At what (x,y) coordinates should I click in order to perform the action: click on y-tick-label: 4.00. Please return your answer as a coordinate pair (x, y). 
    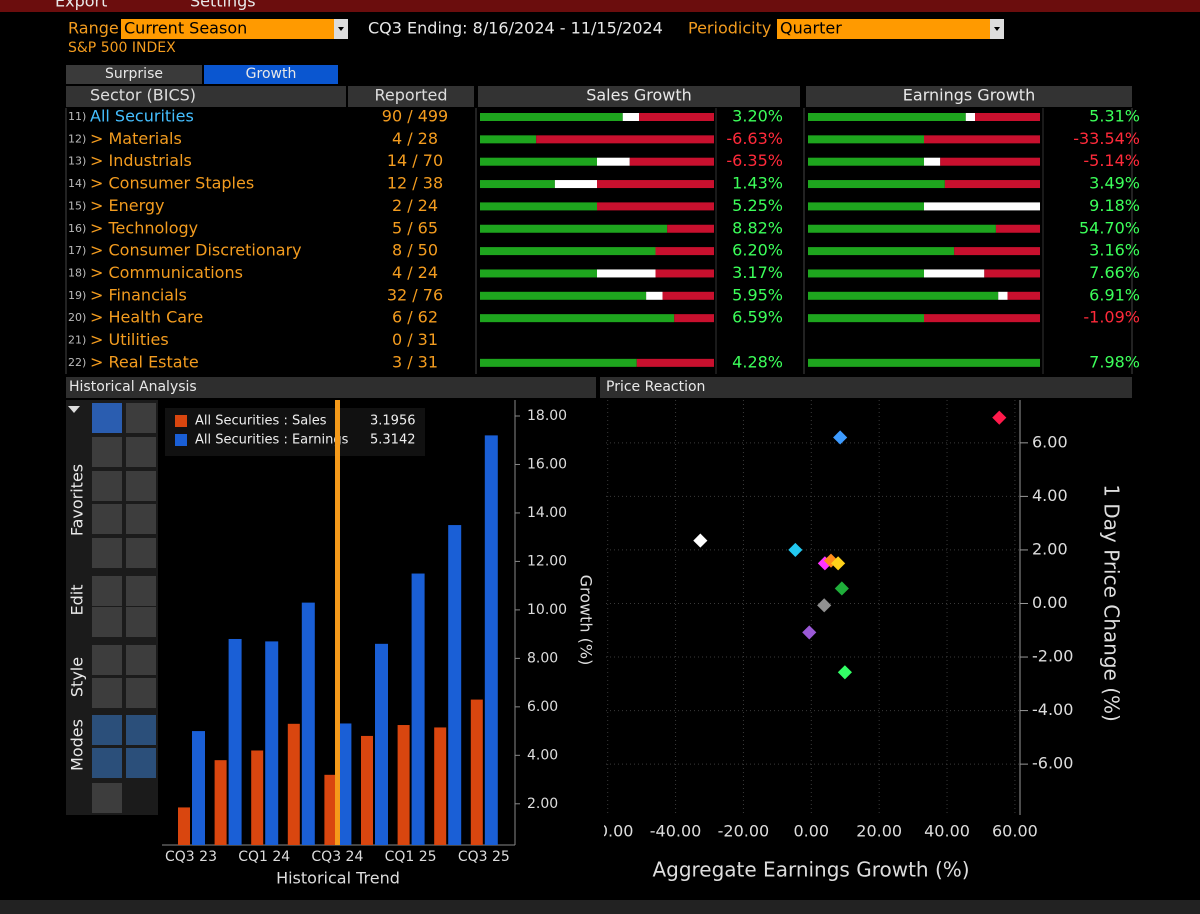
    Looking at the image, I should click on (542, 755).